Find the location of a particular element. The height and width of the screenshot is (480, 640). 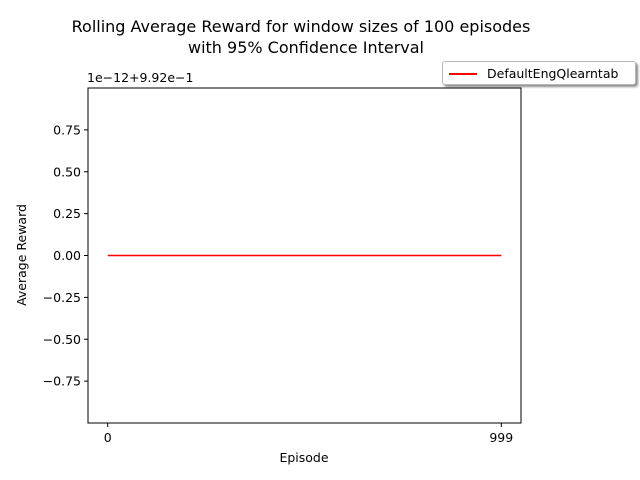

y-tick-label: 0.00 is located at coordinates (67, 255).